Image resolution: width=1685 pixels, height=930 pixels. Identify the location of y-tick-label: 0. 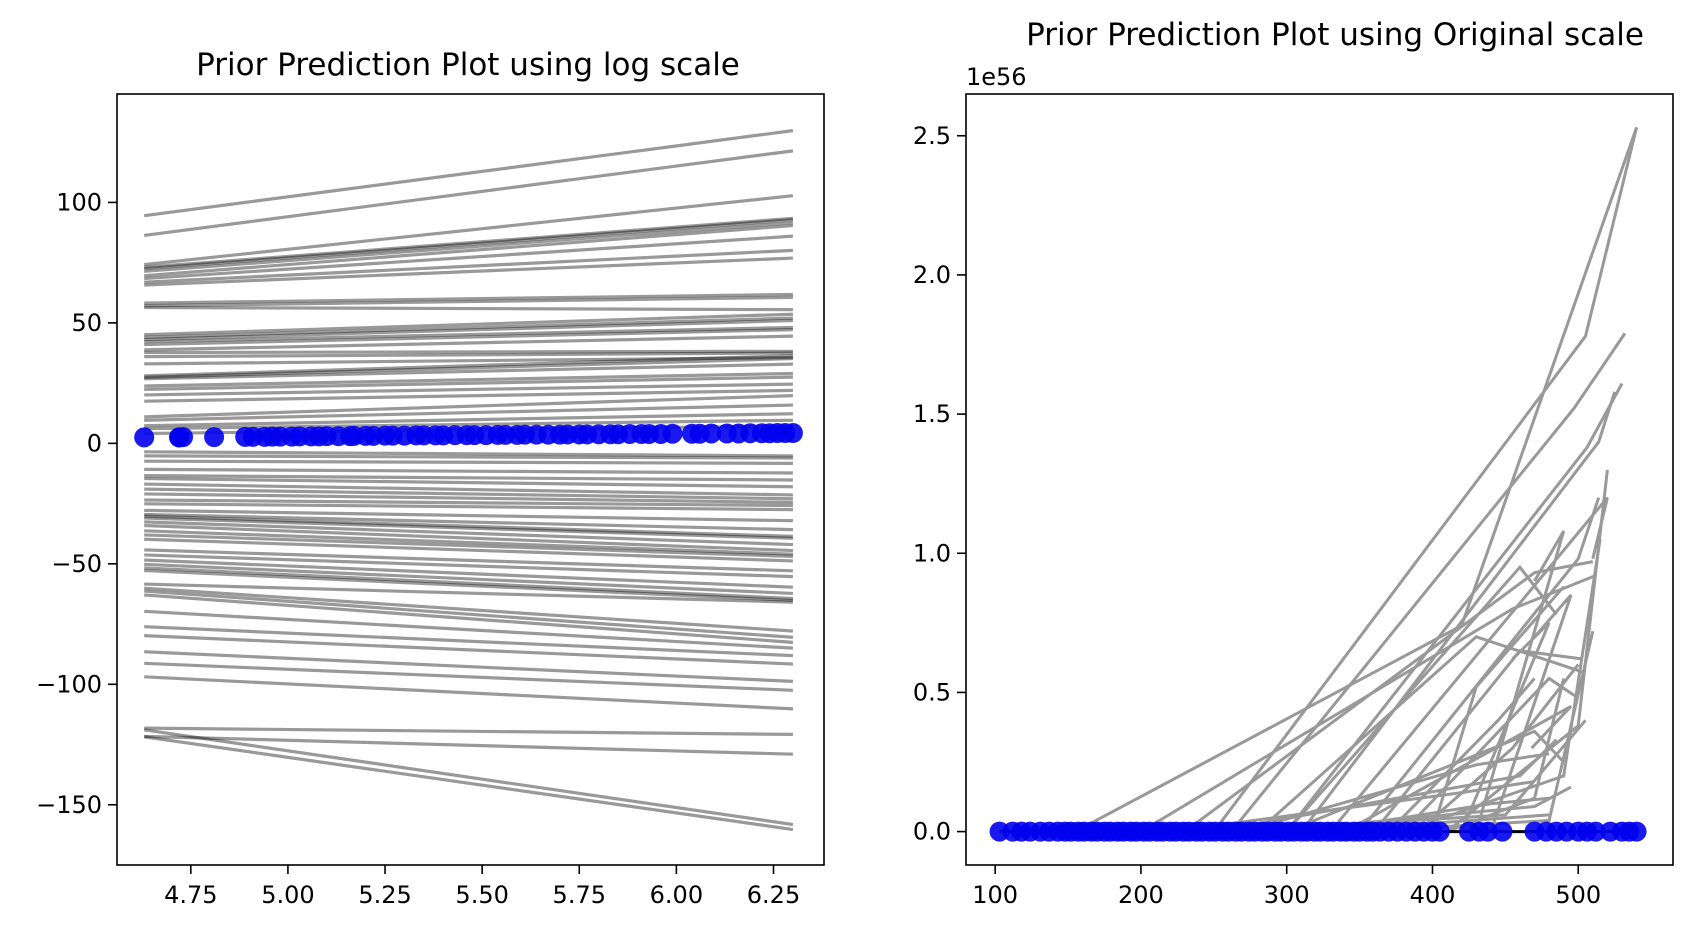
(94, 443).